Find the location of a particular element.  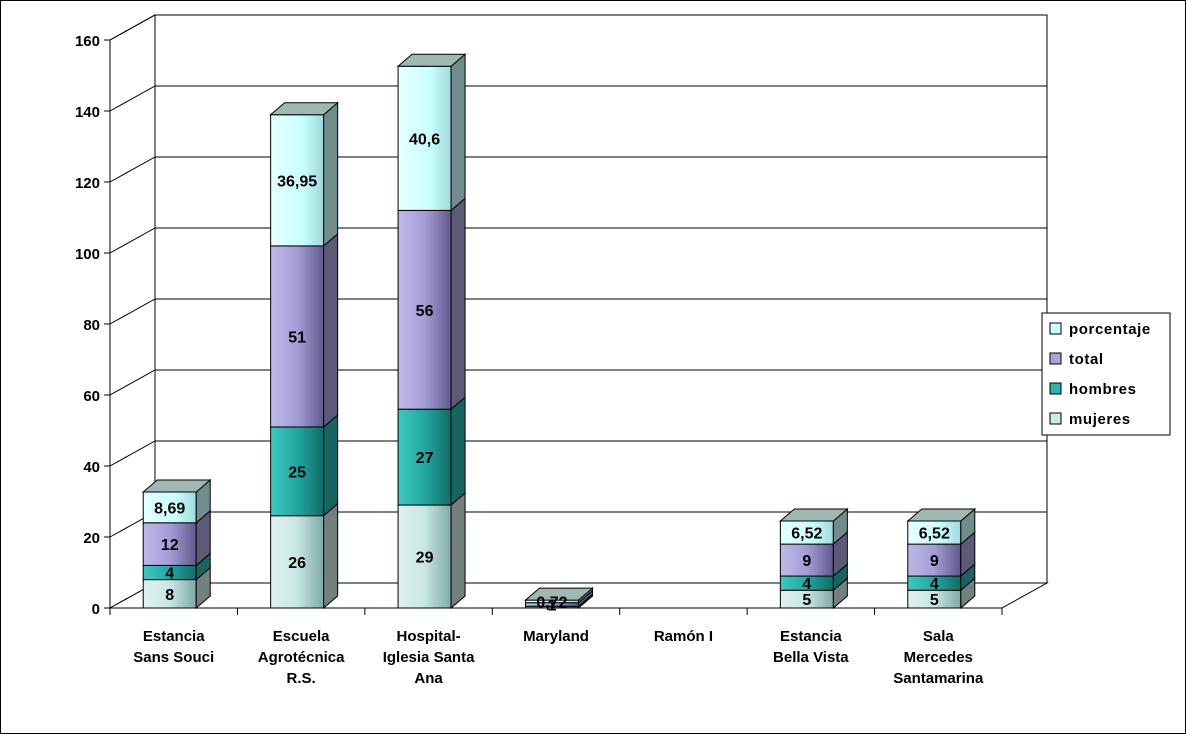

data-label-porcentaje-maryland: 0,72 is located at coordinates (551, 602).